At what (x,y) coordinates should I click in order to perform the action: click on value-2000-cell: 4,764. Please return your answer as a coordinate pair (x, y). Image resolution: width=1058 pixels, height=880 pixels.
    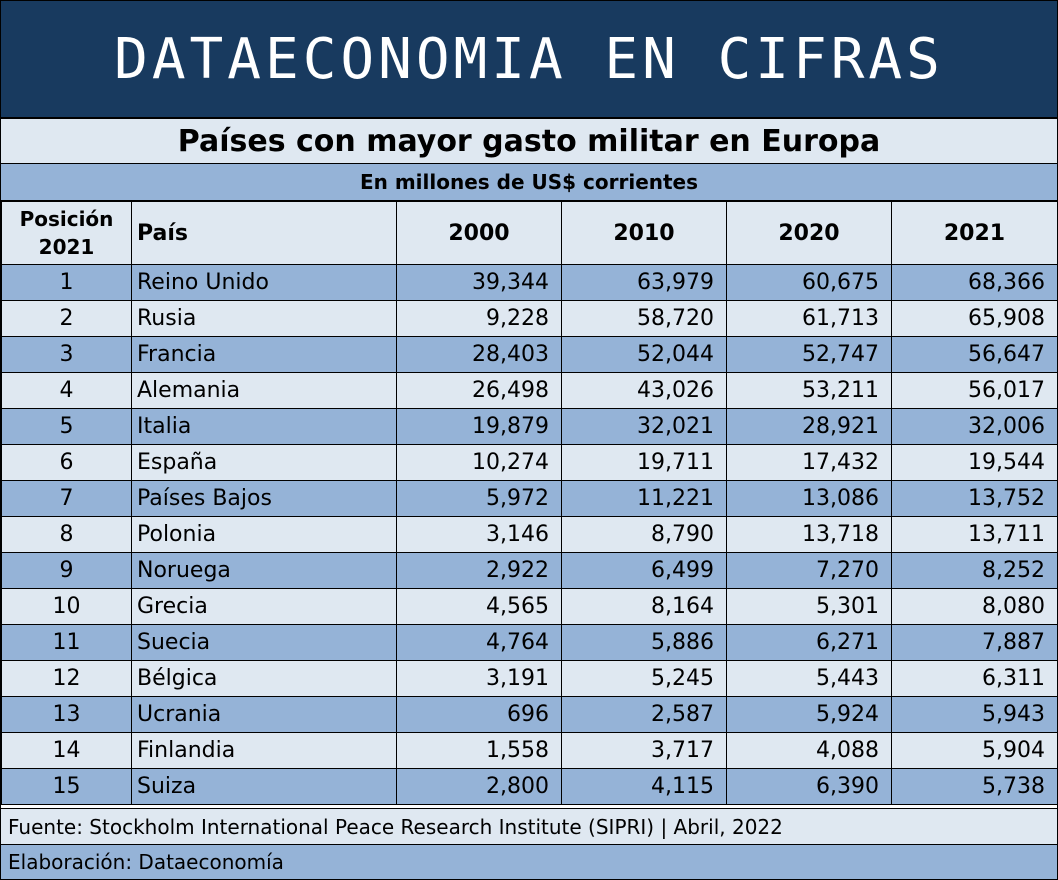
    Looking at the image, I should click on (479, 642).